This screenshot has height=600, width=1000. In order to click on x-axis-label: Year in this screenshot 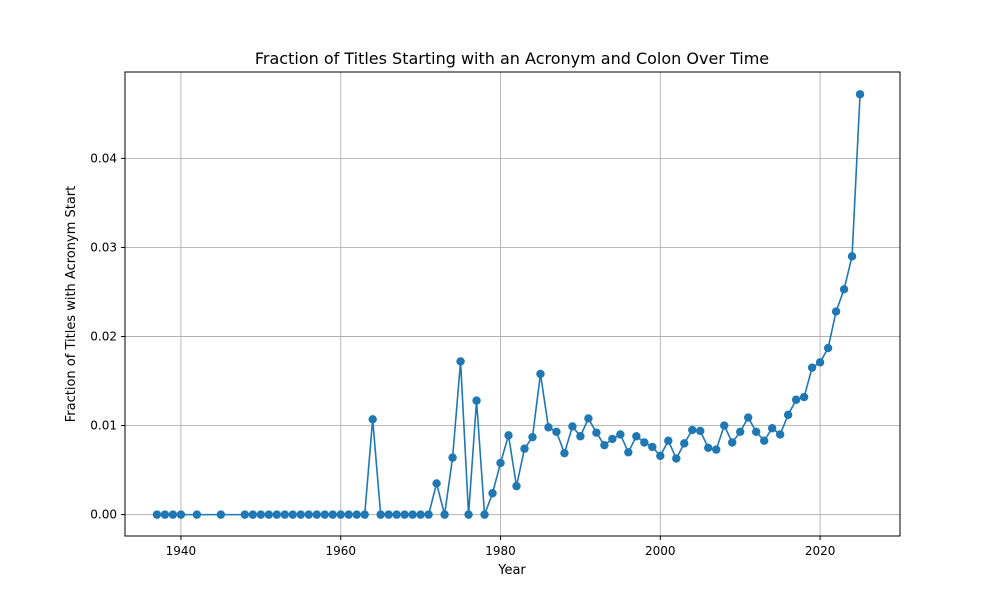, I will do `click(511, 570)`.